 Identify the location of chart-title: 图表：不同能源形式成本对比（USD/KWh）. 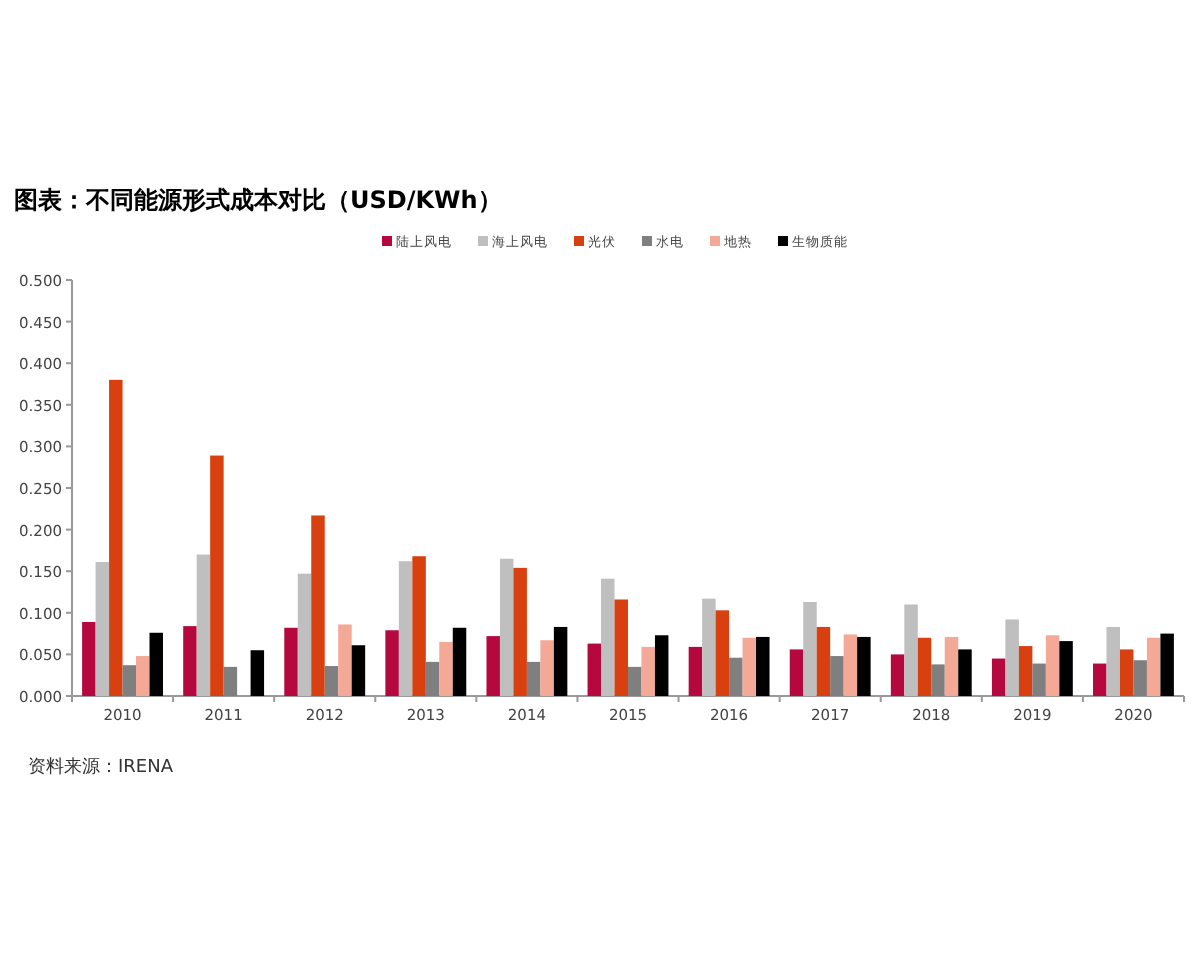
(258, 200).